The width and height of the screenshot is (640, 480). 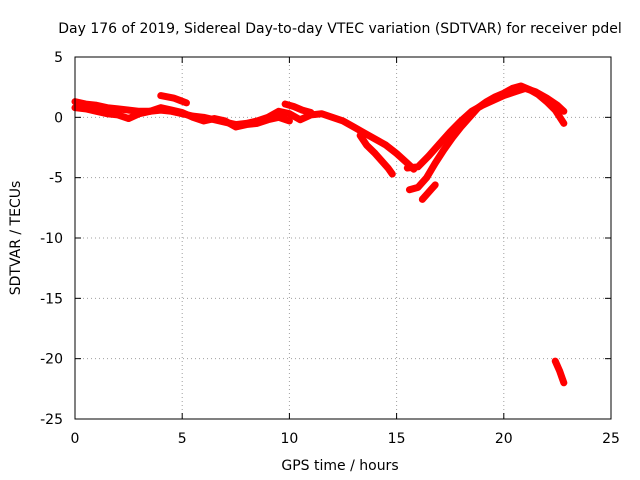 I want to click on y-axis-label: SDTVAR / TECUs, so click(x=16, y=238).